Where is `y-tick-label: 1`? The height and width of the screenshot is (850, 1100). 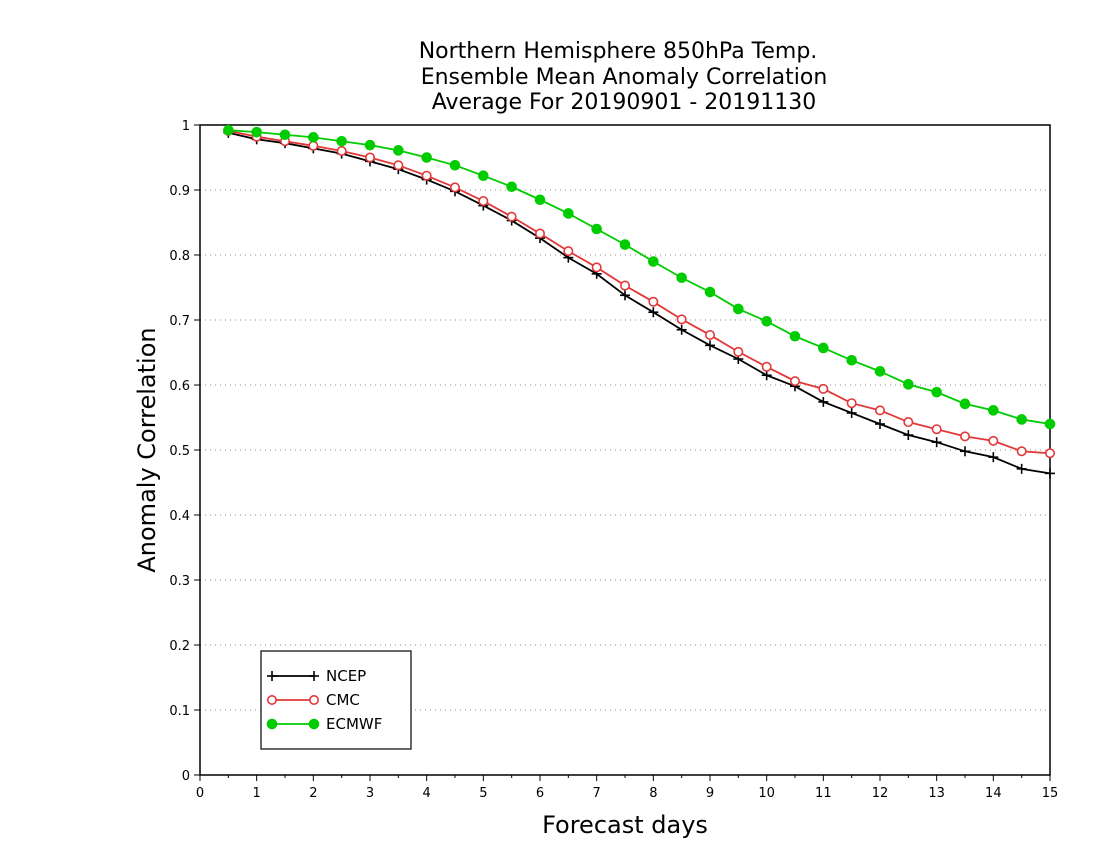 y-tick-label: 1 is located at coordinates (186, 126).